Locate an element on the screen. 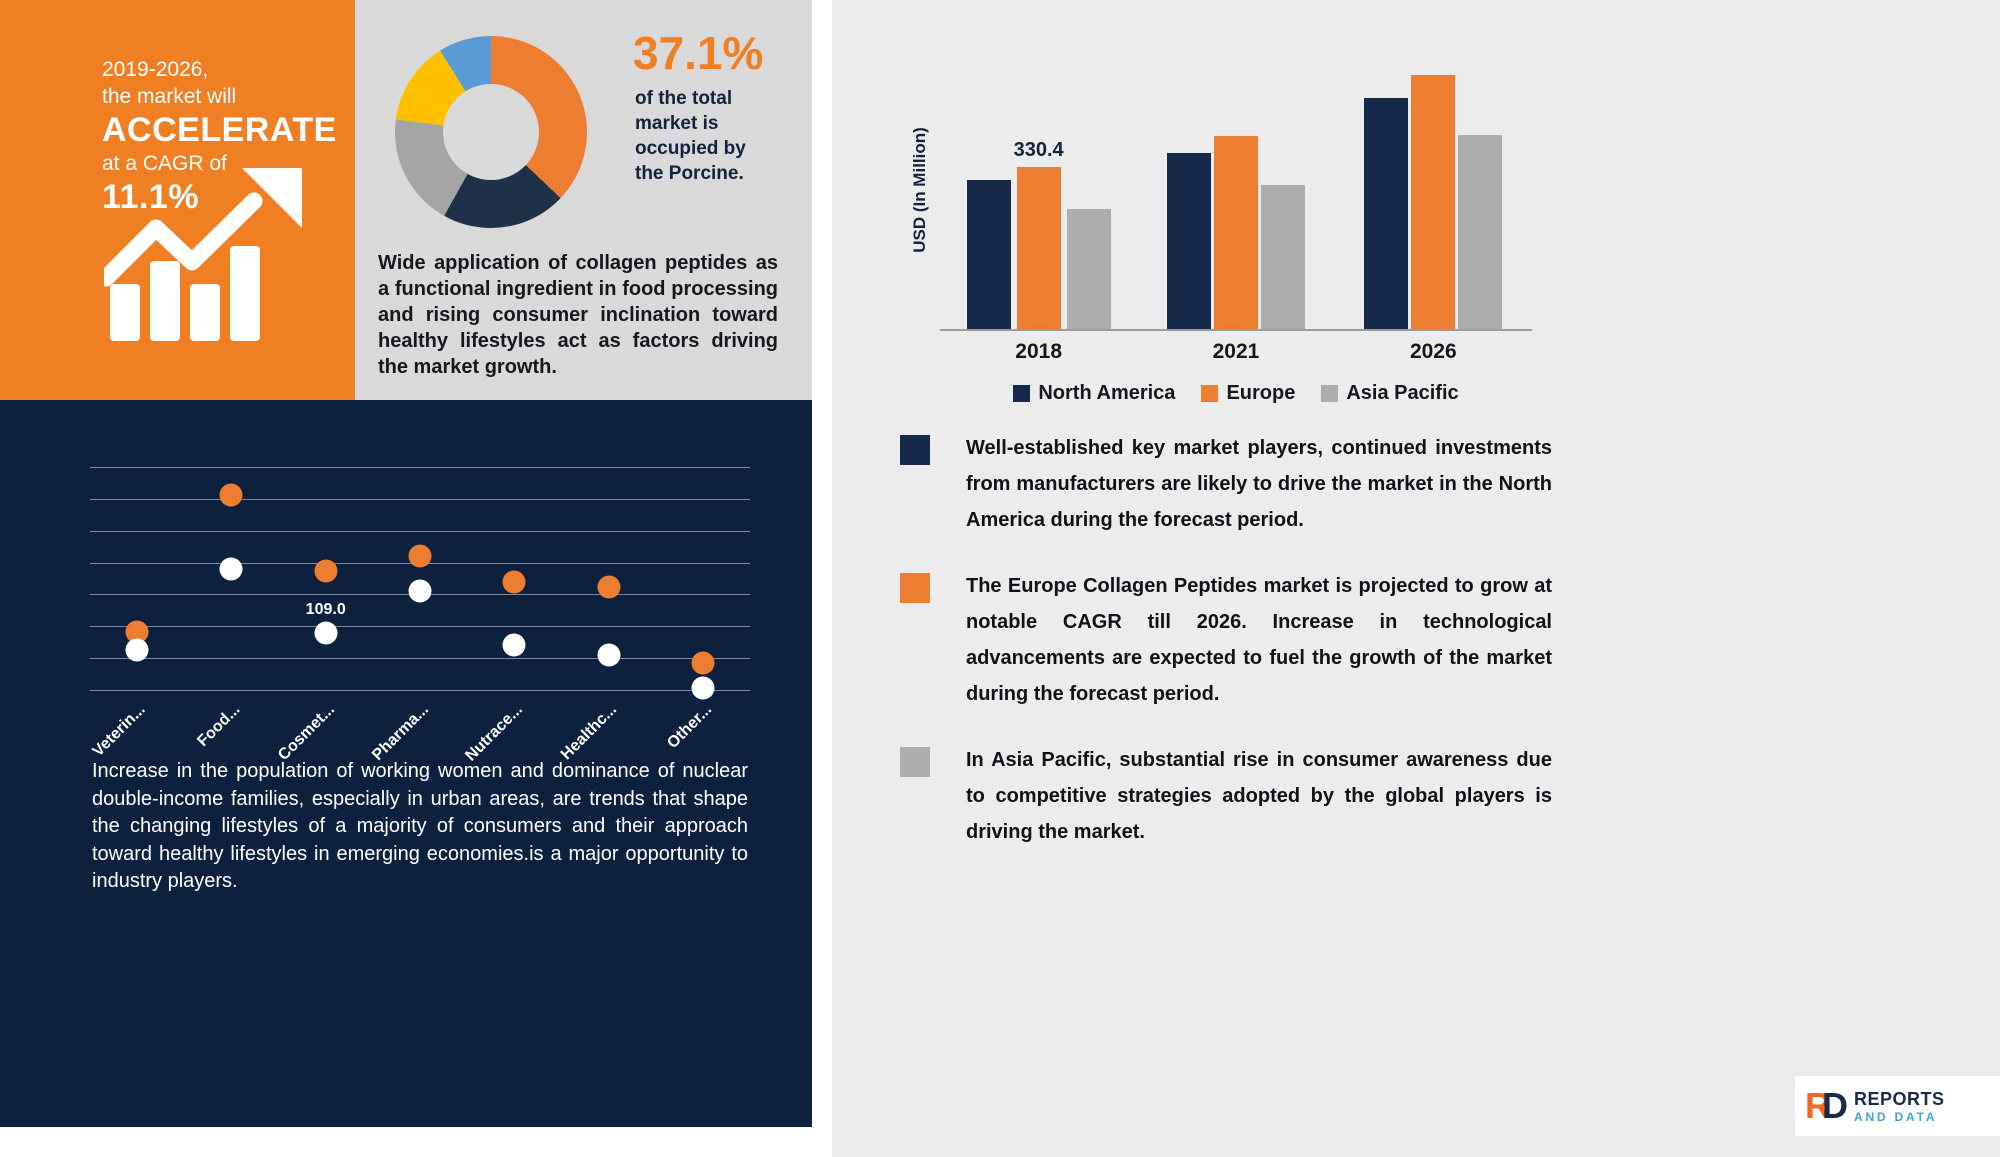 This screenshot has height=1157, width=2000. donut-hole is located at coordinates (491, 132).